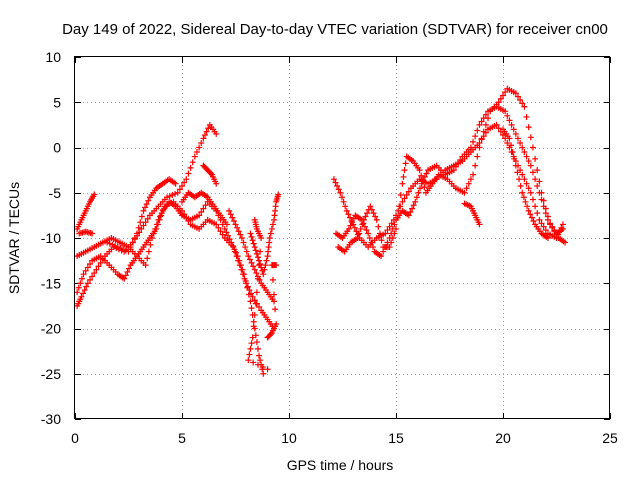  What do you see at coordinates (75, 438) in the screenshot?
I see `x-tick-label: 0` at bounding box center [75, 438].